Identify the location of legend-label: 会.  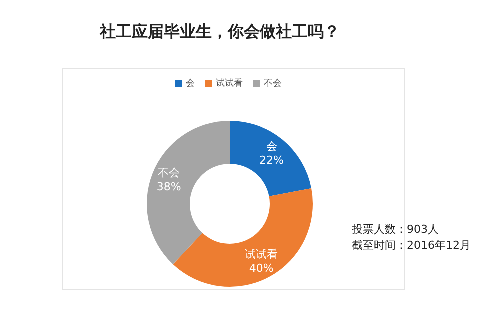
(190, 84).